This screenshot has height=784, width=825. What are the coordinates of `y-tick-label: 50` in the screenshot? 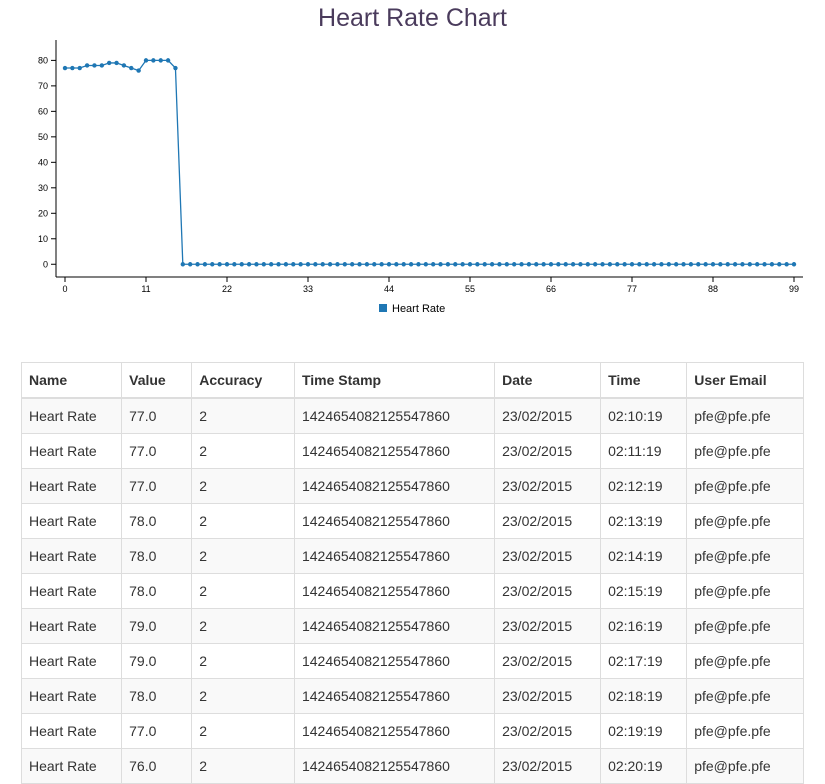 It's located at (43, 137).